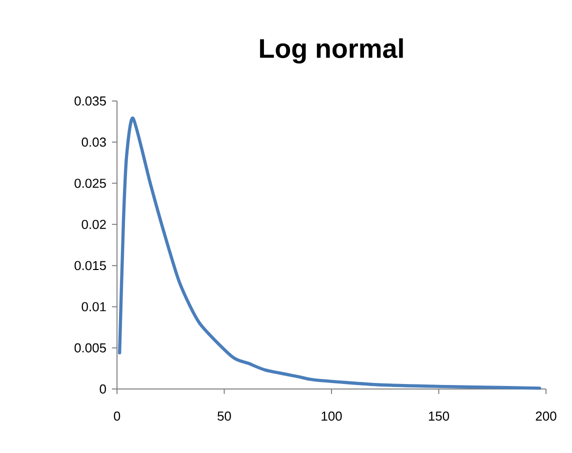  What do you see at coordinates (94, 307) in the screenshot?
I see `y-tick-label: 0.01` at bounding box center [94, 307].